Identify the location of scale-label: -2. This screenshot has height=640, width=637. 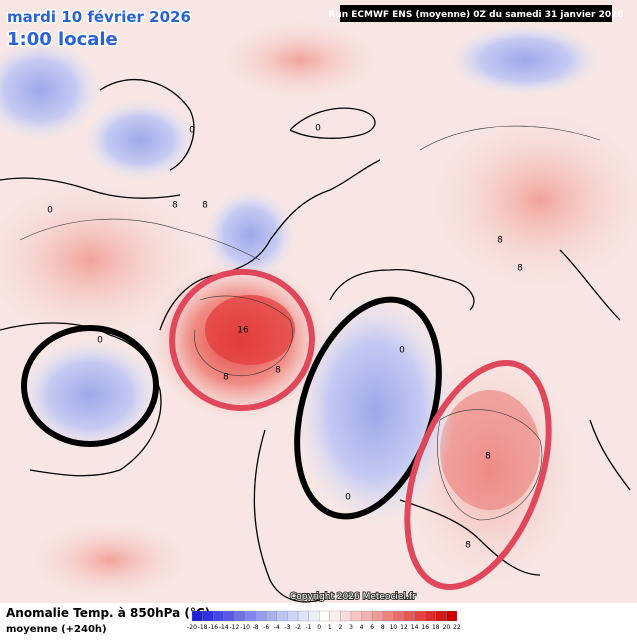
(298, 627).